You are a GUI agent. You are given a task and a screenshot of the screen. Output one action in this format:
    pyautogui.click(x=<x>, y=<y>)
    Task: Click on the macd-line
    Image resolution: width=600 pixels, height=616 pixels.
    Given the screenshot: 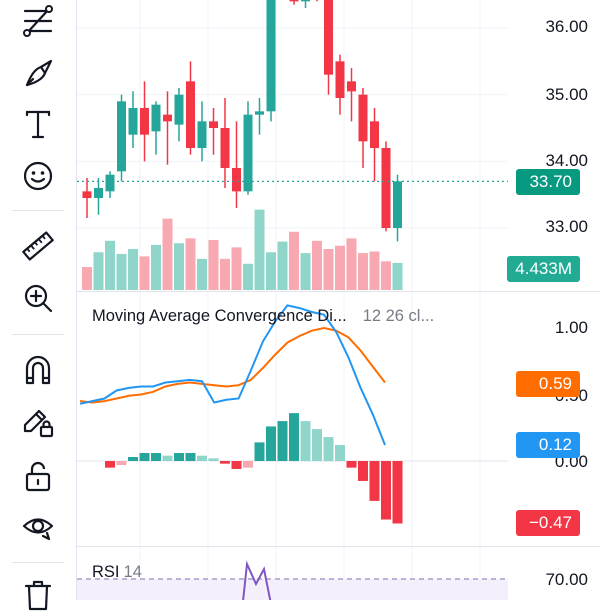 What is the action you would take?
    pyautogui.click(x=232, y=375)
    